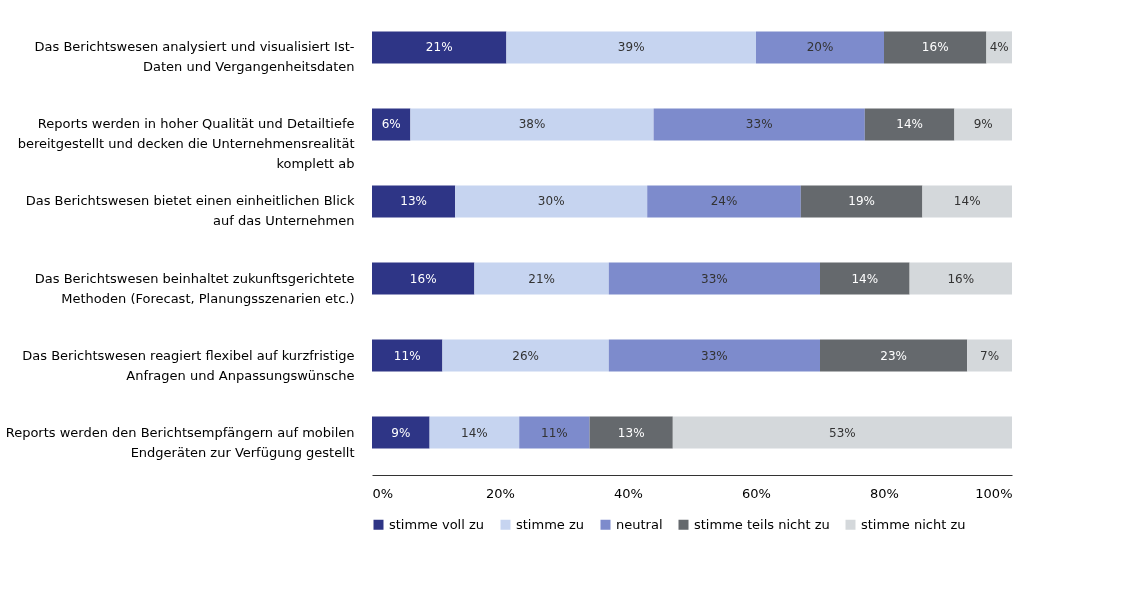 Image resolution: width=1129 pixels, height=591 pixels. I want to click on y-tick-label: Reports werden den Berichtsempfängern auf mobilen Endgeräten zur Verfügung gestellt, so click(180, 442).